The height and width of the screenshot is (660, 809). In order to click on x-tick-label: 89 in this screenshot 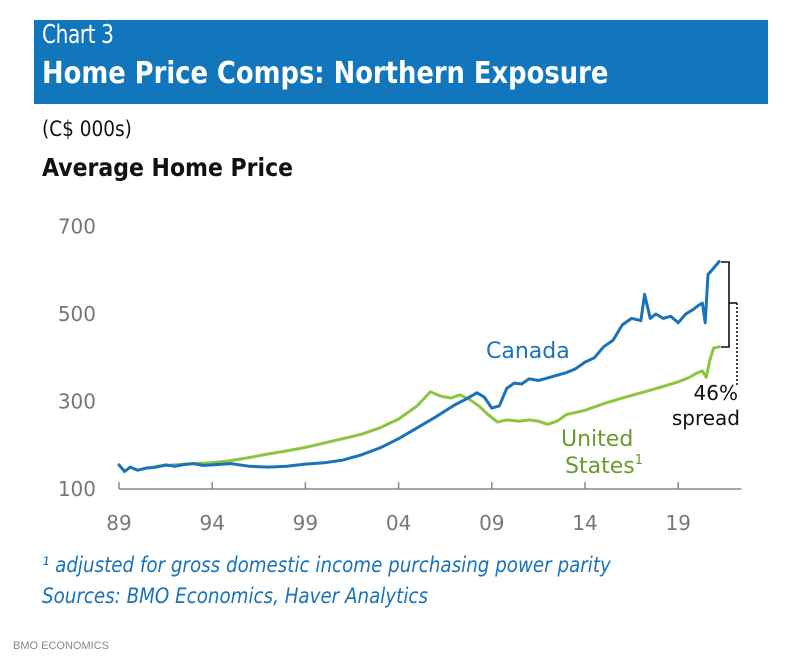, I will do `click(118, 523)`.